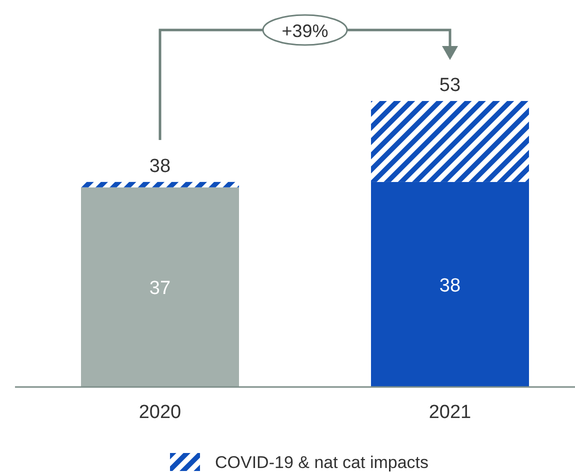  I want to click on legend-label: COVID-19 & nat cat impacts, so click(322, 462).